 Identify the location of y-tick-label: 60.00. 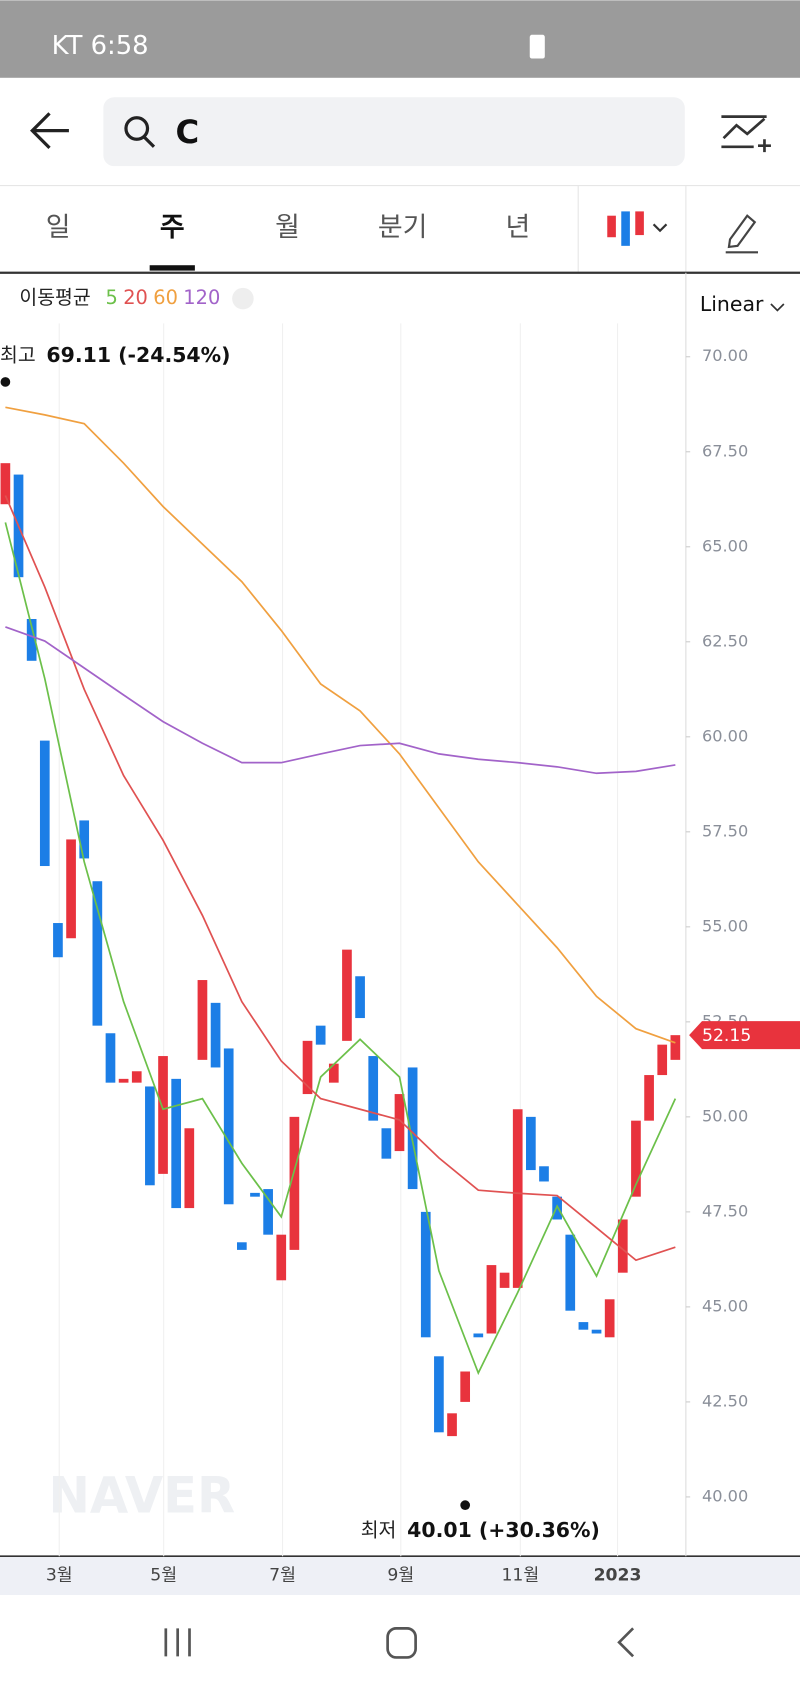
(725, 735).